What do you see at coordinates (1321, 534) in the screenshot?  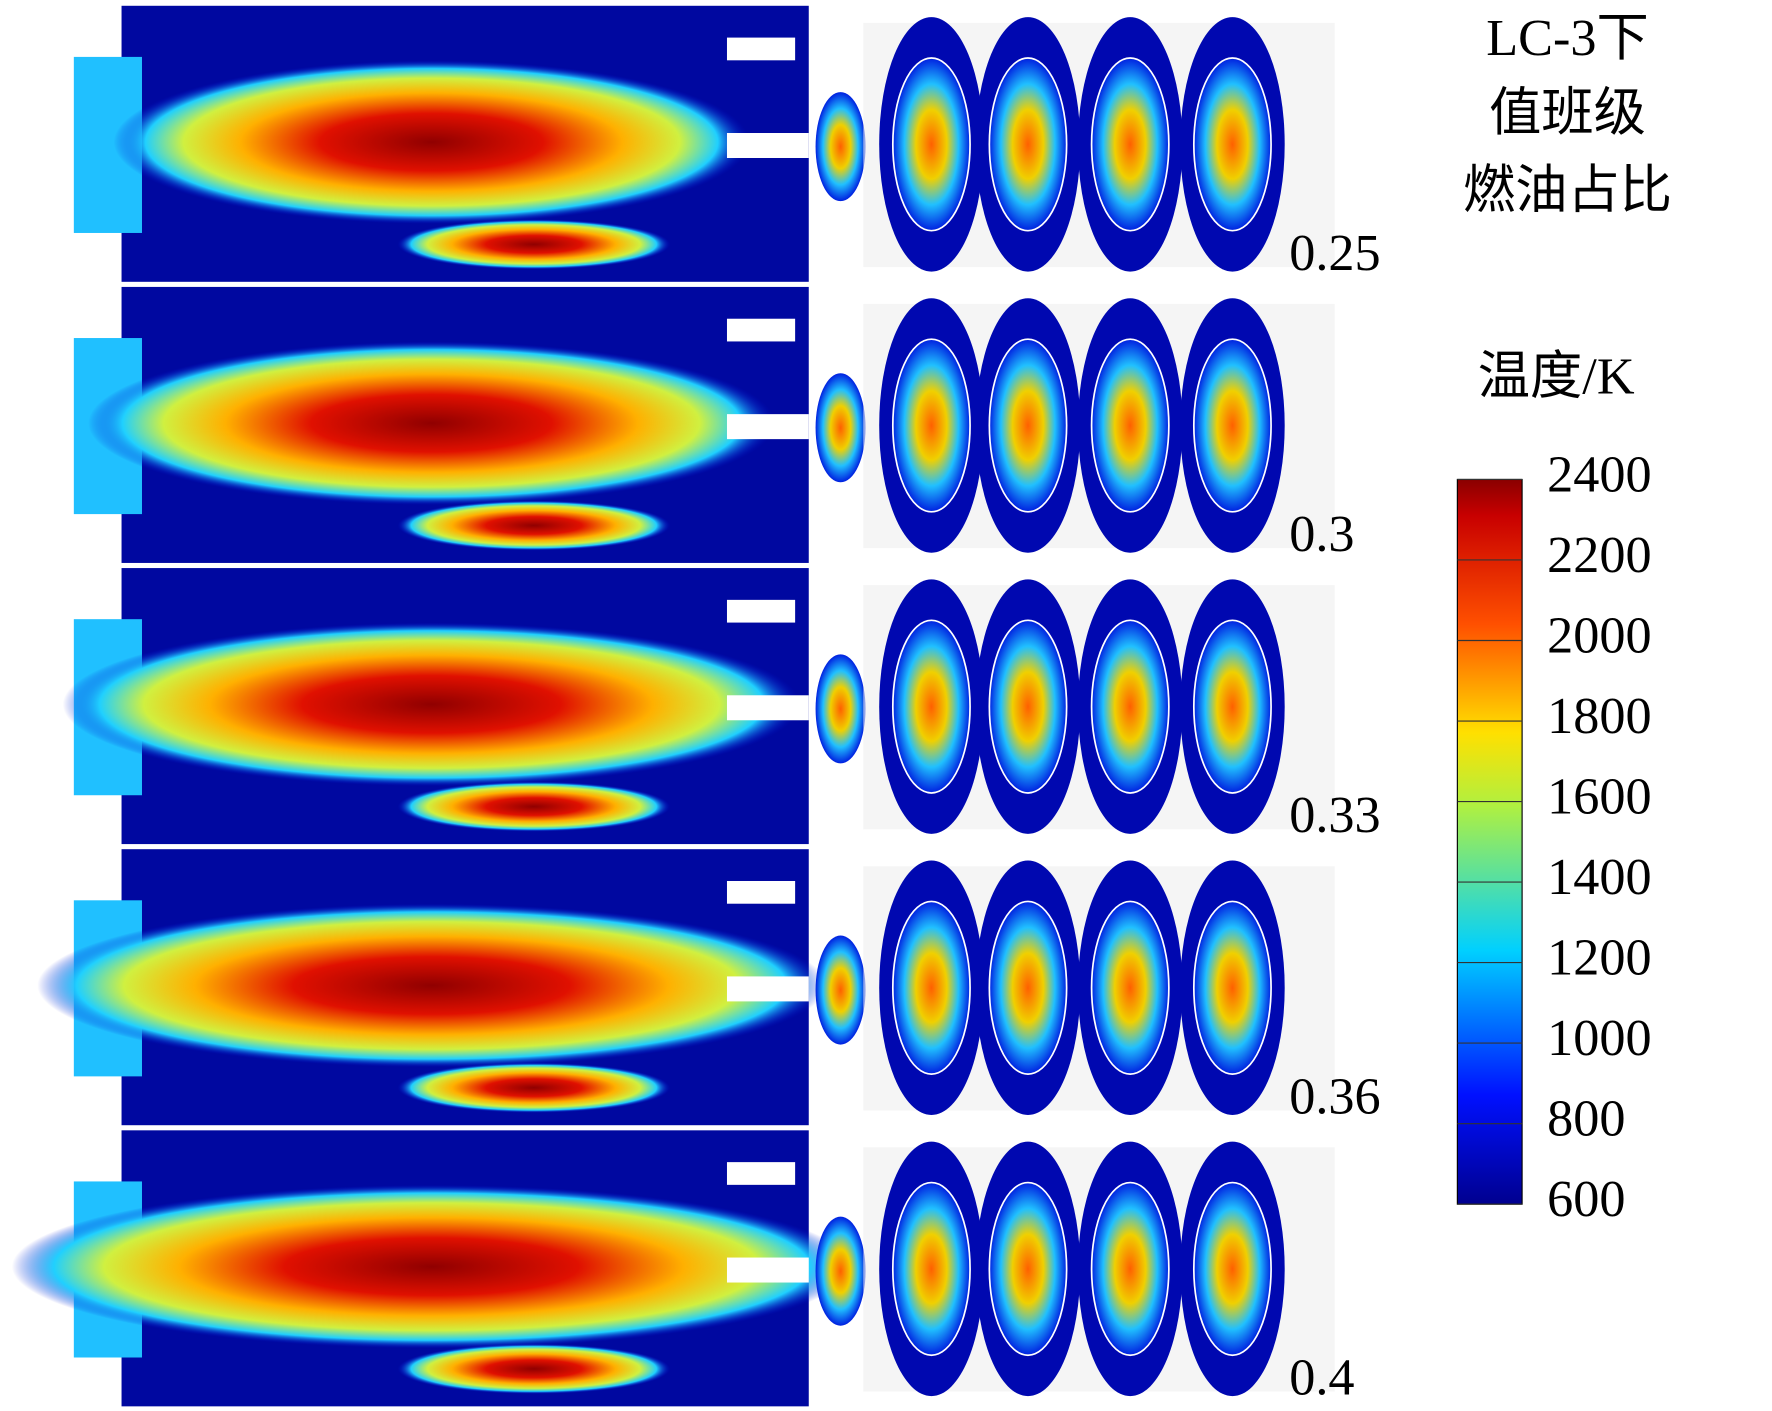 I see `row-label: 0.3` at bounding box center [1321, 534].